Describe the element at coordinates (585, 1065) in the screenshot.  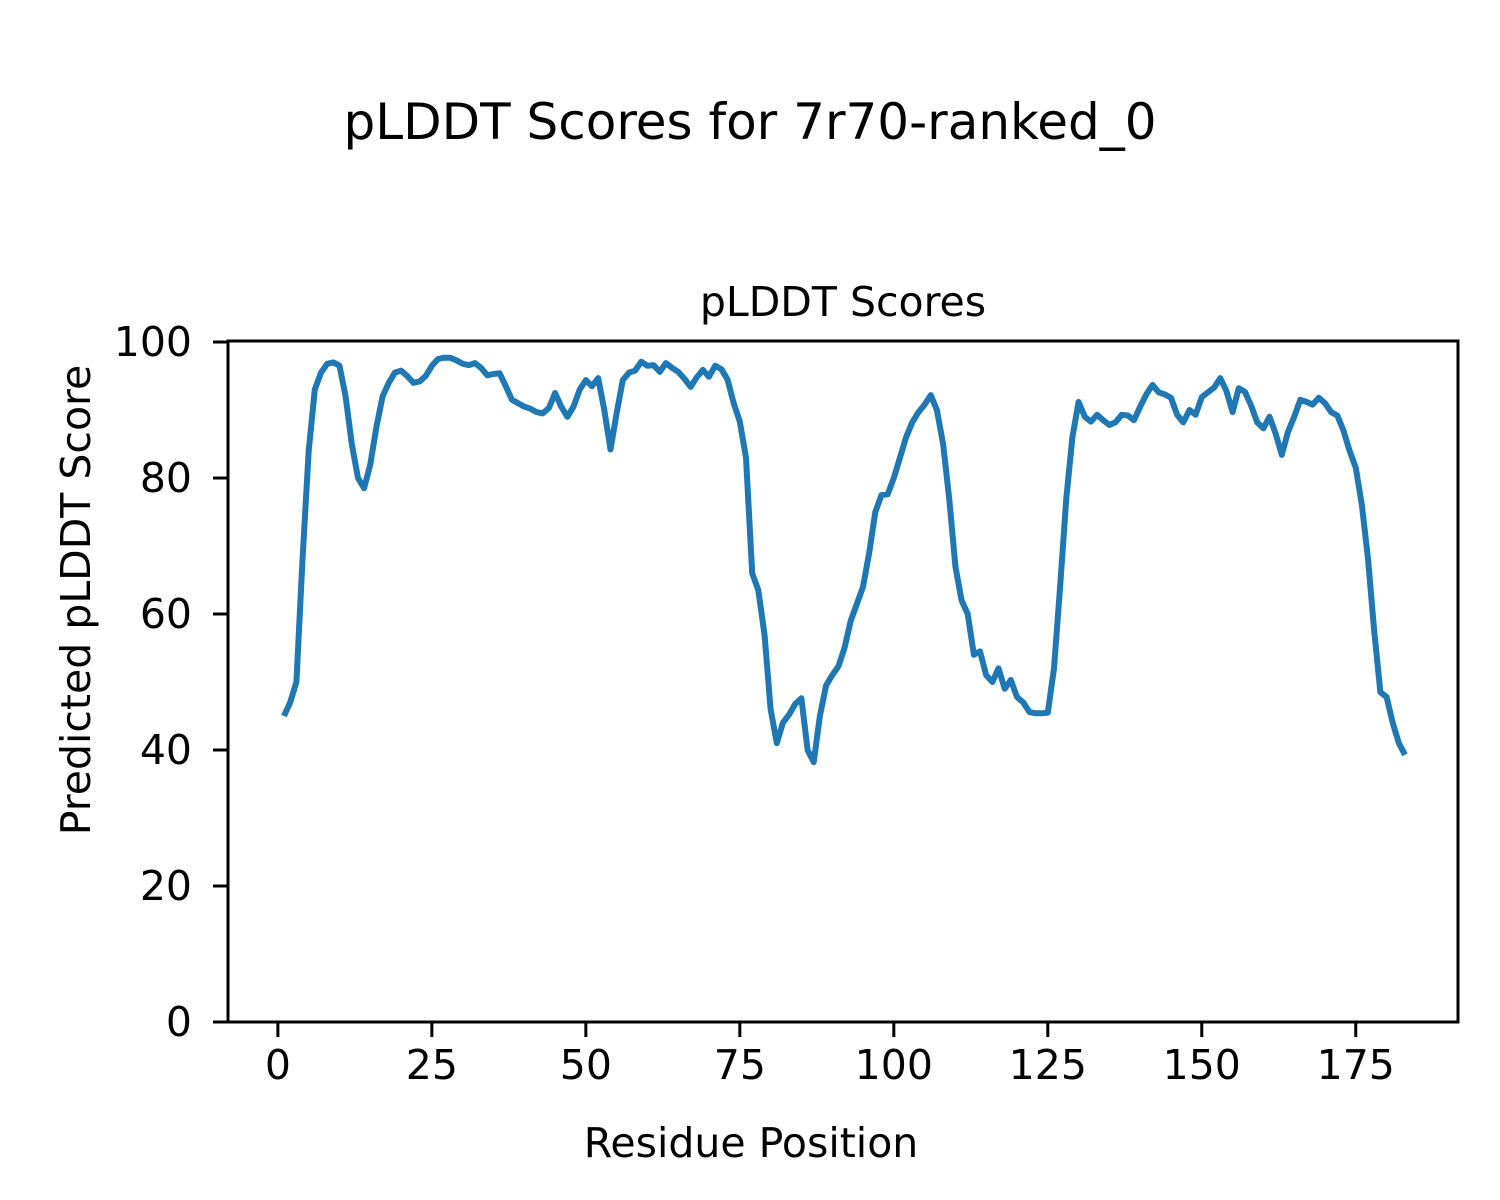
I see `x-tick-label: 50` at that location.